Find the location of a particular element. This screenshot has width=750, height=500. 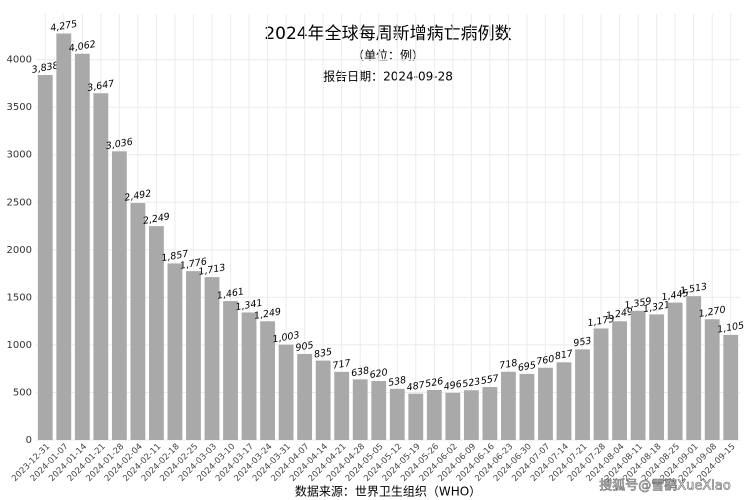

value-label: 1,105 is located at coordinates (730, 328).